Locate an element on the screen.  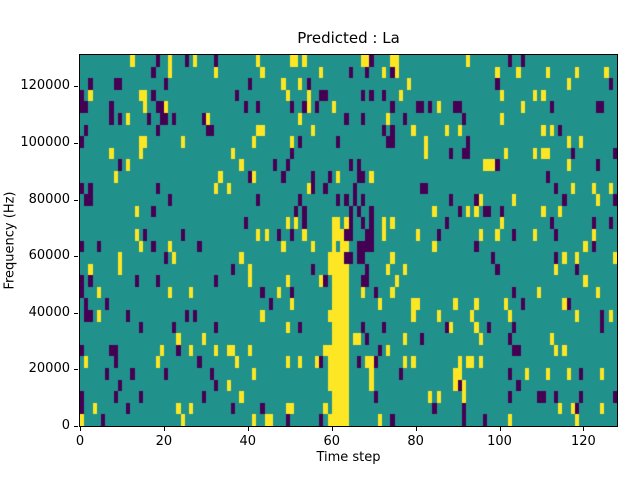
y-tick-label: 0 is located at coordinates (65, 425).